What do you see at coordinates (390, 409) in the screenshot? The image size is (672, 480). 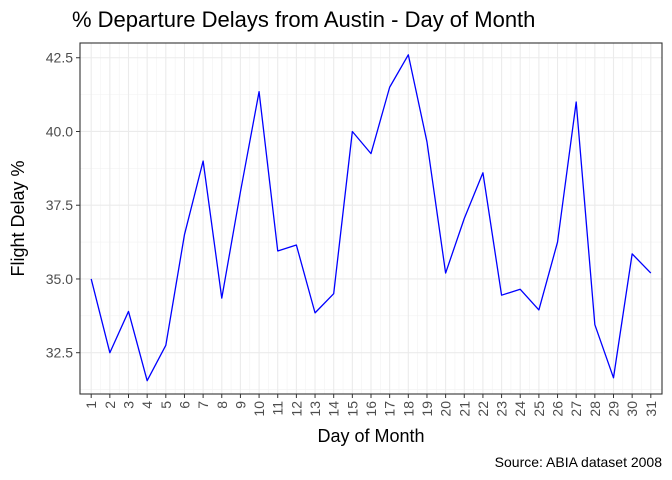 I see `x-tick-label: 17` at bounding box center [390, 409].